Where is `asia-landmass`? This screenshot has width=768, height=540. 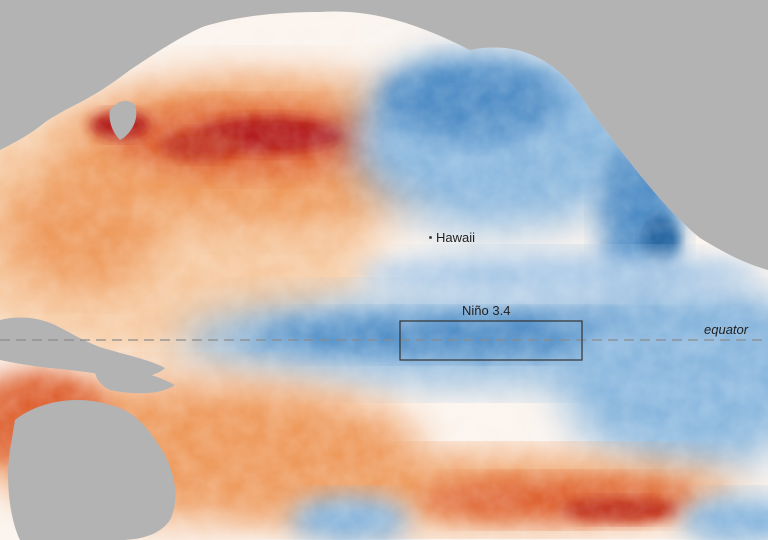 asia-landmass is located at coordinates (165, 75).